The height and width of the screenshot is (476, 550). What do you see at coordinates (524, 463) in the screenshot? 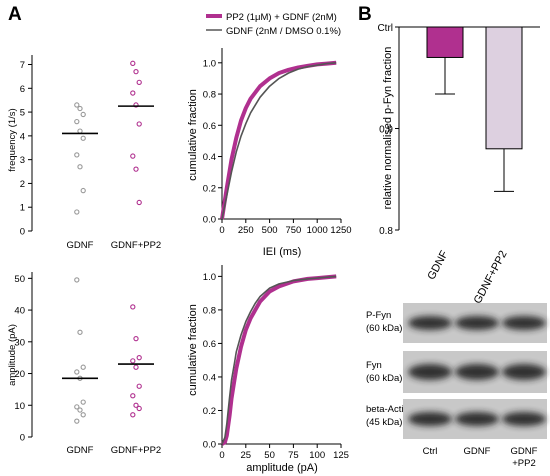
I see `blot-lane-gdnf-pp2-line2: +PP2` at bounding box center [524, 463].